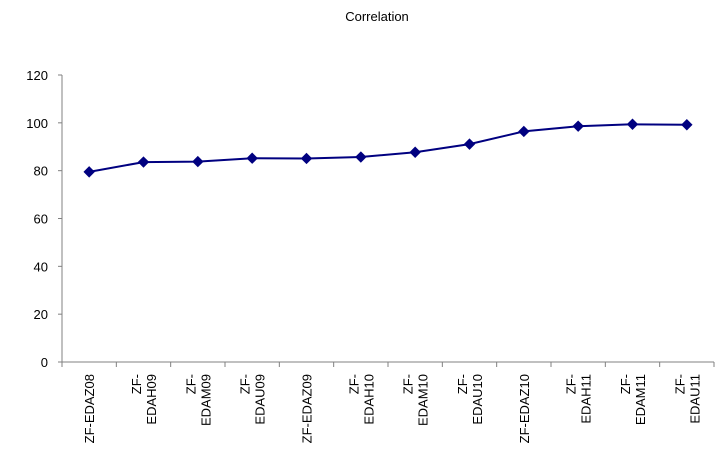 The width and height of the screenshot is (721, 476). I want to click on x-tick-label-line: EDAU09, so click(260, 399).